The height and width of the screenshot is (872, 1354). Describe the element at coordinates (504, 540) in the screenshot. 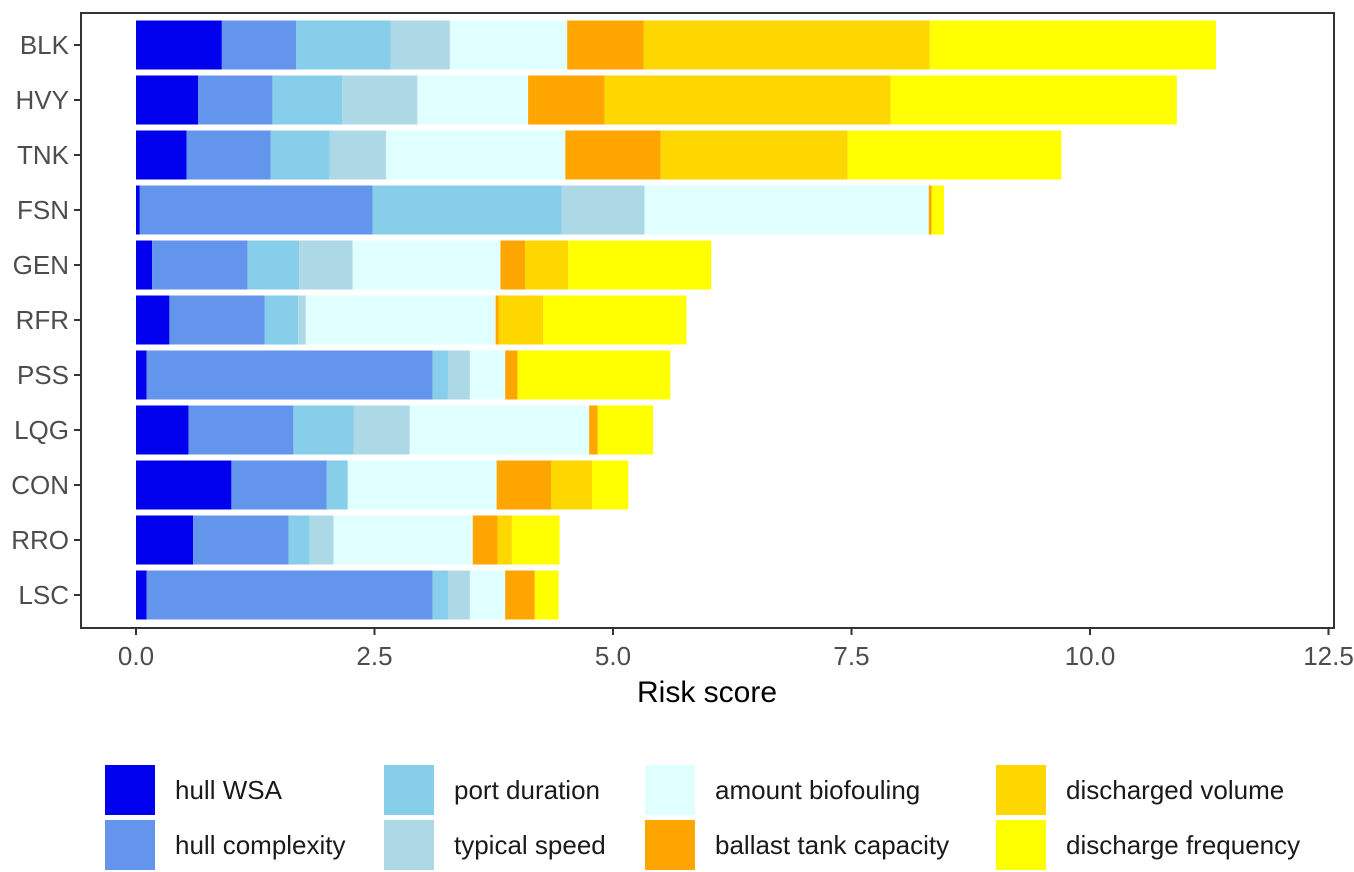

I see `bar-segment-rro-discharged-volume` at that location.